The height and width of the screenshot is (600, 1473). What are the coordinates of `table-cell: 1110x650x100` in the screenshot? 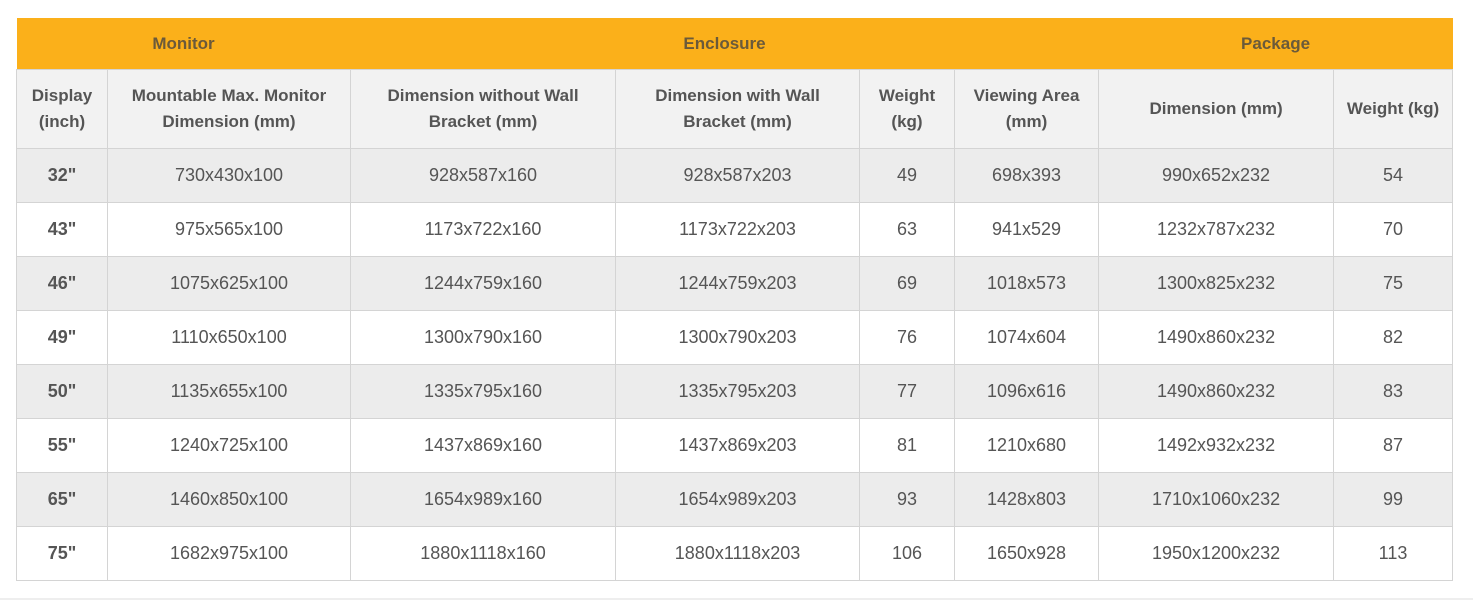 It's located at (229, 337).